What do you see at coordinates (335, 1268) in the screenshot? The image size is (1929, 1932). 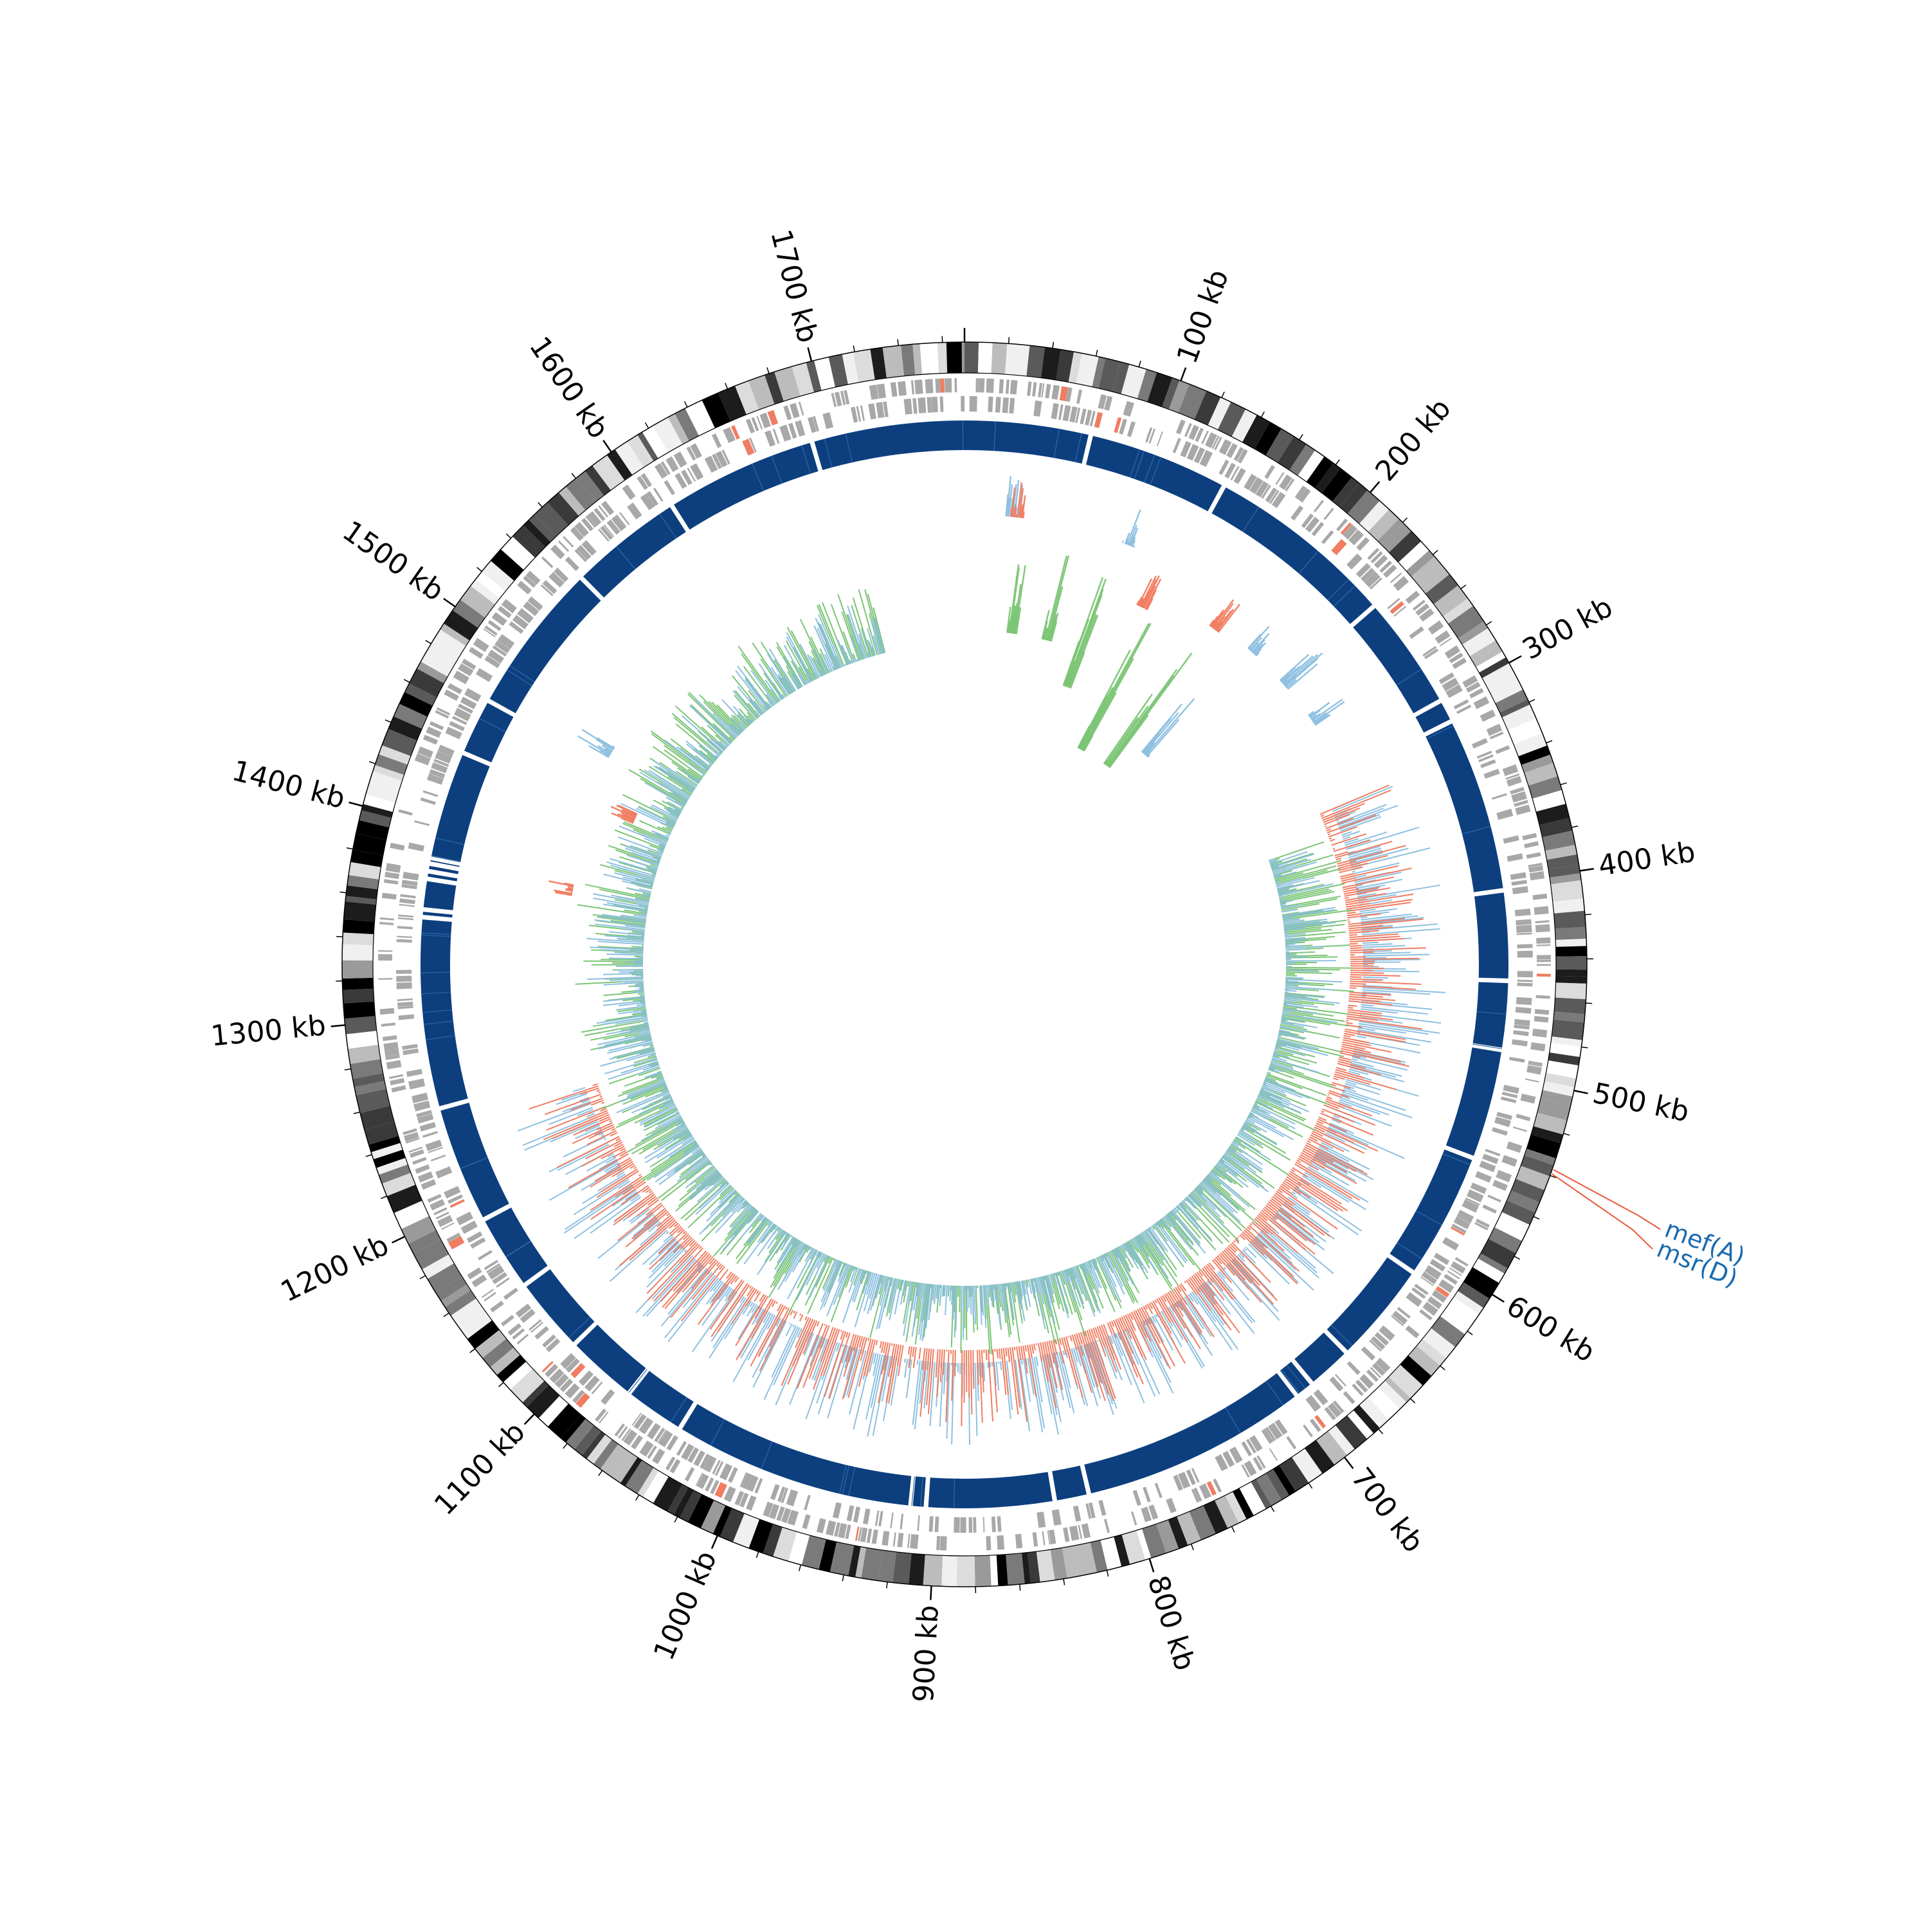 I see `tick-label: 1200 kb` at bounding box center [335, 1268].